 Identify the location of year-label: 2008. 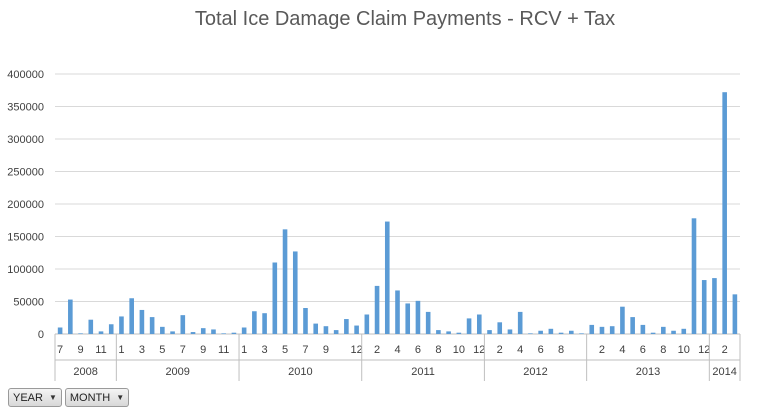
(85, 372).